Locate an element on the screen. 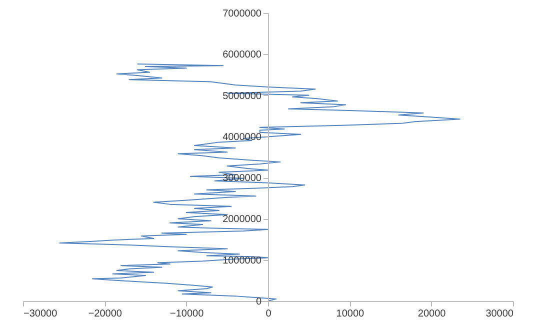 The width and height of the screenshot is (540, 325). x-tick-label: −20000 is located at coordinates (105, 314).